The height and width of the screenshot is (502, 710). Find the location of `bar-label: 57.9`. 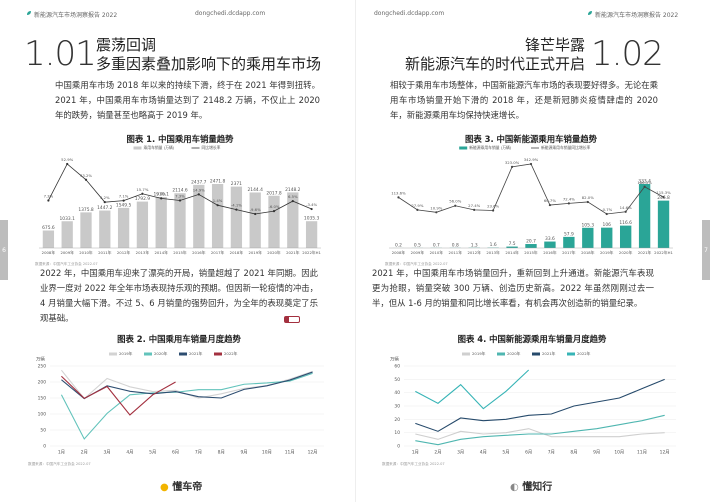

bar-label: 57.9 is located at coordinates (569, 234).